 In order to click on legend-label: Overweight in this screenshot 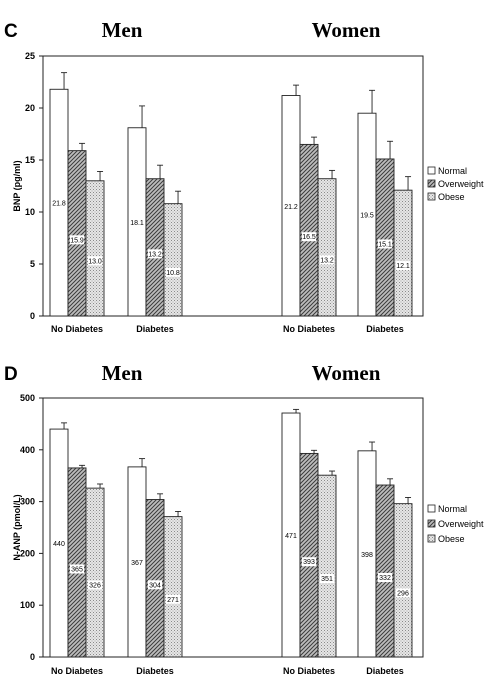, I will do `click(461, 184)`.